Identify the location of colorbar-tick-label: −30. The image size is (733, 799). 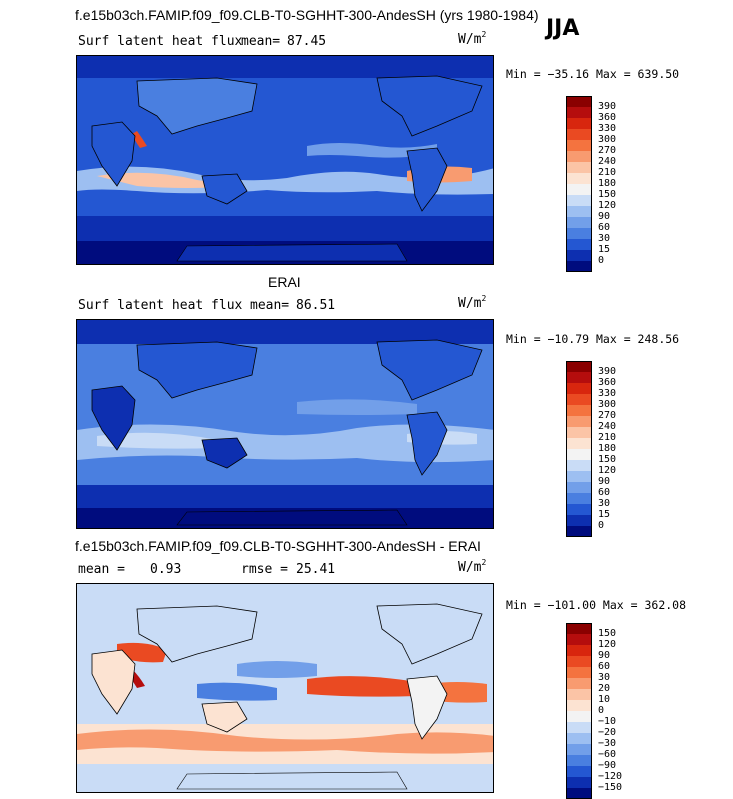
(607, 743).